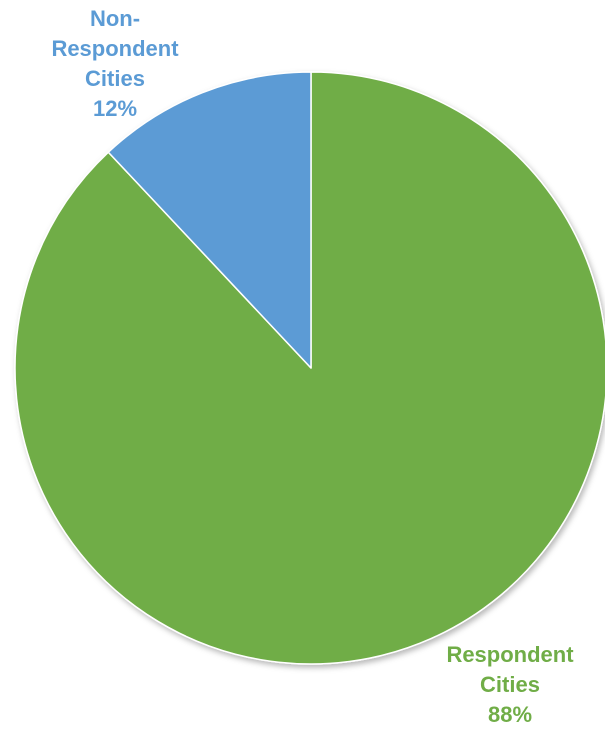 Image resolution: width=605 pixels, height=731 pixels. I want to click on slice-label-non-respondent-cities: Non- Respondent Cities 12%, so click(115, 64).